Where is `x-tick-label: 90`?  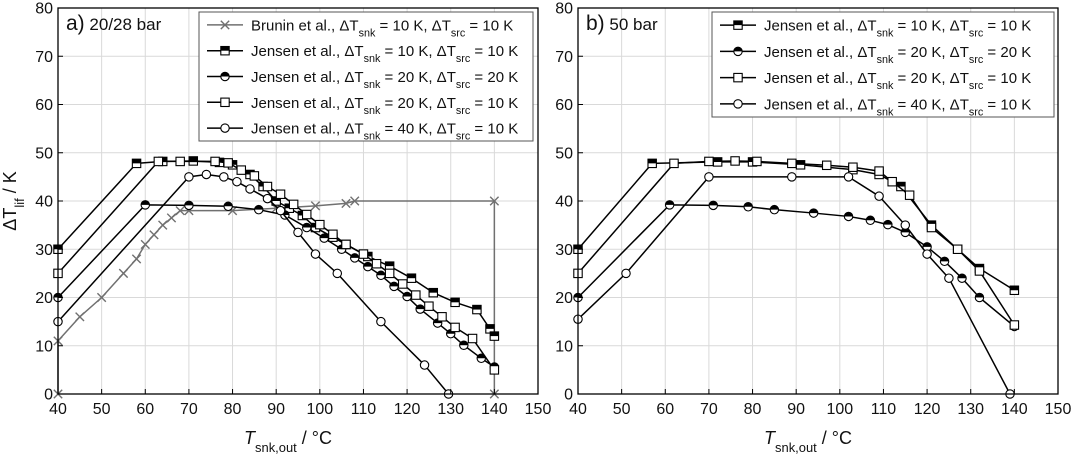
x-tick-label: 90 is located at coordinates (796, 409).